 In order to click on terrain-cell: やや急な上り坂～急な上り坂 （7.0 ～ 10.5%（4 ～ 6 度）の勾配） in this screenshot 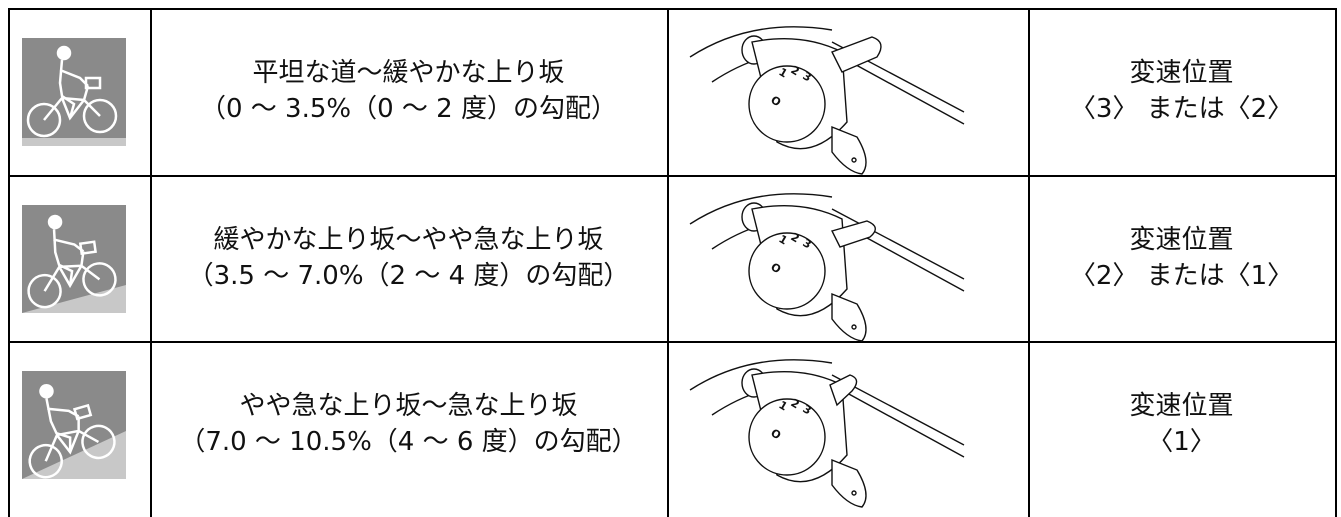, I will do `click(408, 424)`.